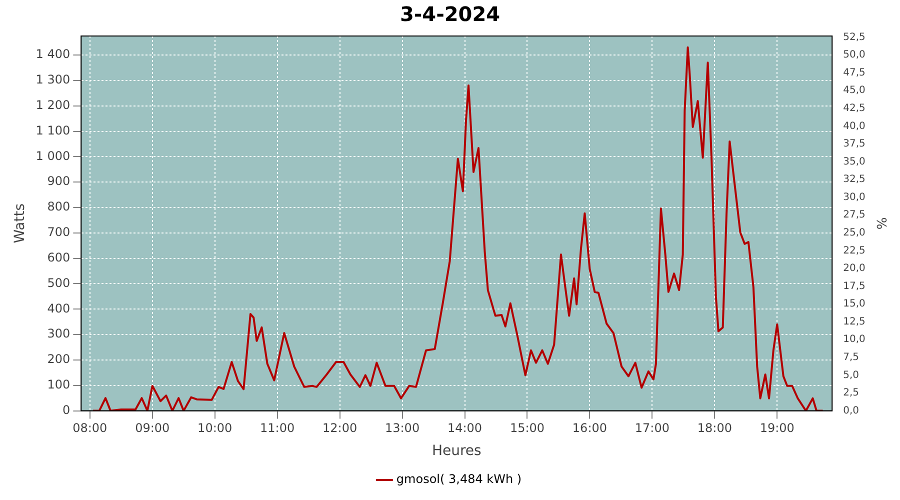 This screenshot has width=900, height=500. What do you see at coordinates (90, 428) in the screenshot?
I see `x-tick-label: 08:00` at bounding box center [90, 428].